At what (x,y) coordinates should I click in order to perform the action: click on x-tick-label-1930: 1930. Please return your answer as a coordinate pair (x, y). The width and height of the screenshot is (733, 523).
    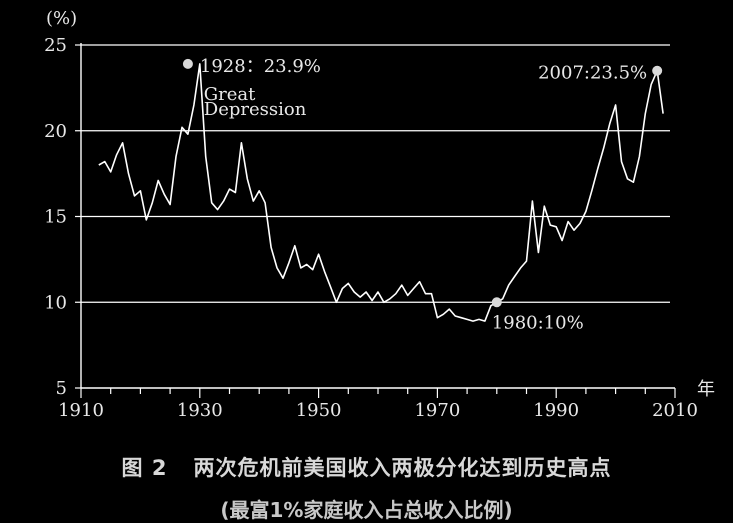
    Looking at the image, I should click on (200, 410).